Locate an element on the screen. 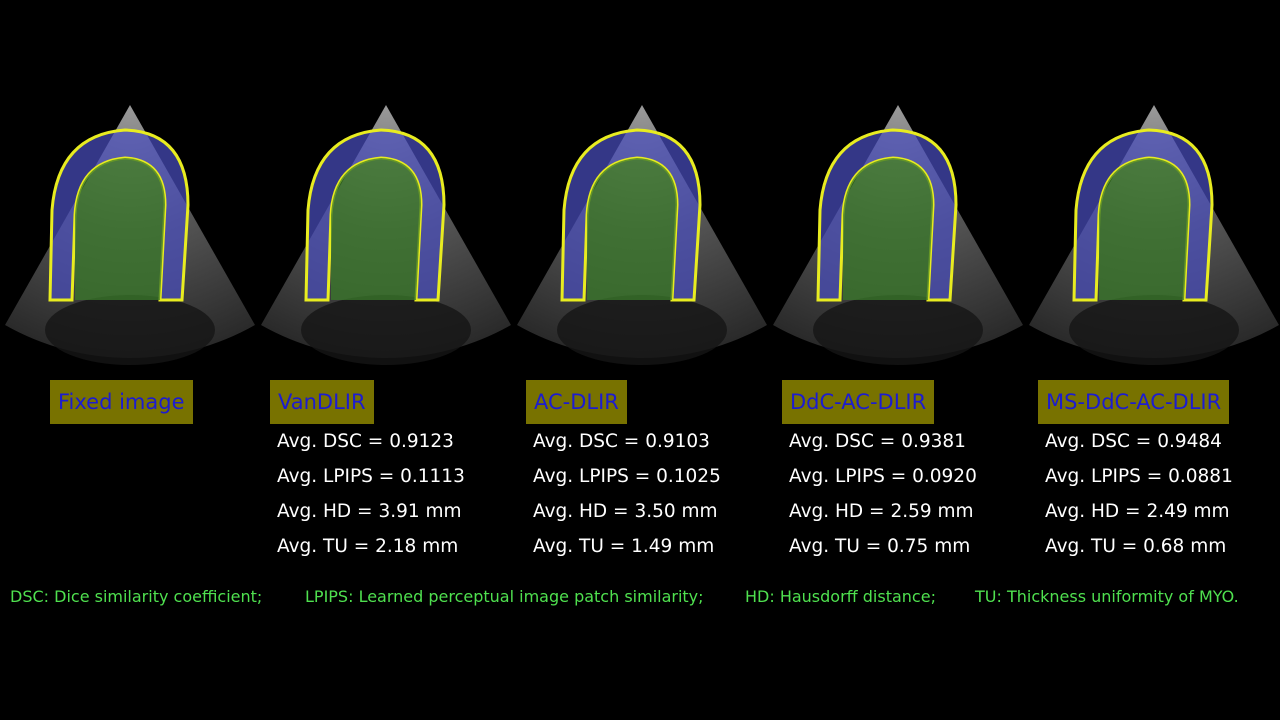  footnote: TU: Thickness uniformity of MYO. is located at coordinates (1107, 596).